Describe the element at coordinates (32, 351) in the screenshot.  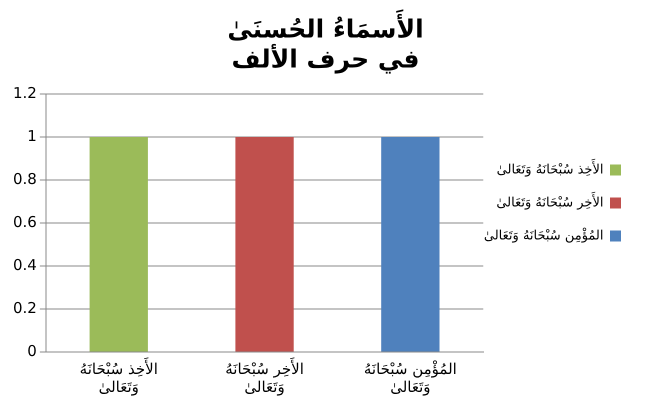
I see `y-tick-label: 0` at that location.